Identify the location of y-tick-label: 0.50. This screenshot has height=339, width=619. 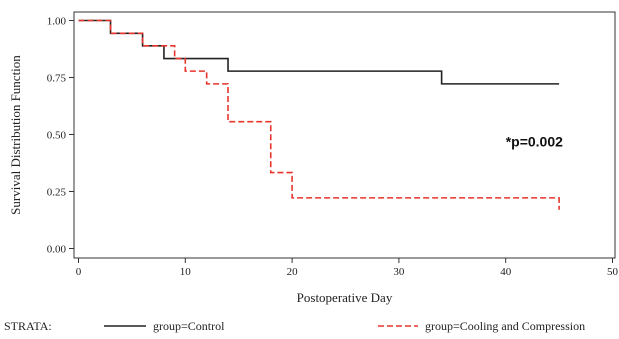
(57, 136).